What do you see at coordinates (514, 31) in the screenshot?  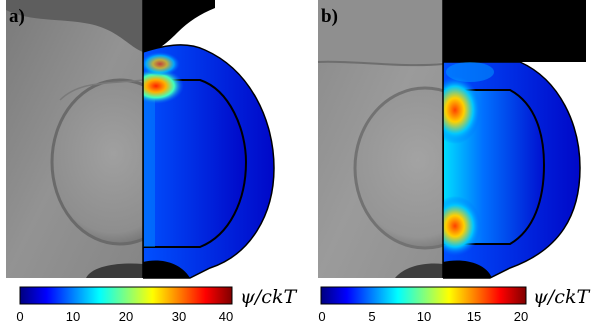 I see `panel-b-pipette` at bounding box center [514, 31].